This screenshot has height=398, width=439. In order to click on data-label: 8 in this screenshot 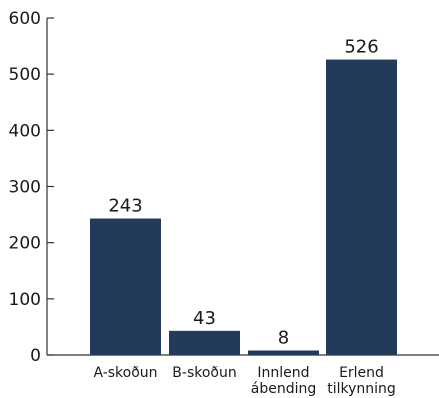, I will do `click(283, 338)`.